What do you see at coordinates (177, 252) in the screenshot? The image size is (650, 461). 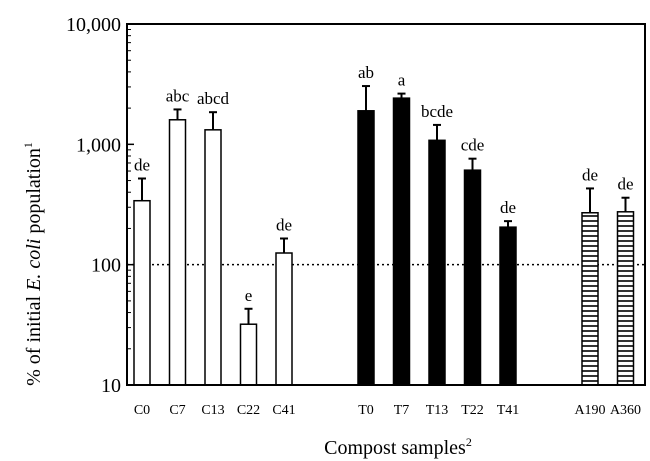 I see `bar-c7` at bounding box center [177, 252].